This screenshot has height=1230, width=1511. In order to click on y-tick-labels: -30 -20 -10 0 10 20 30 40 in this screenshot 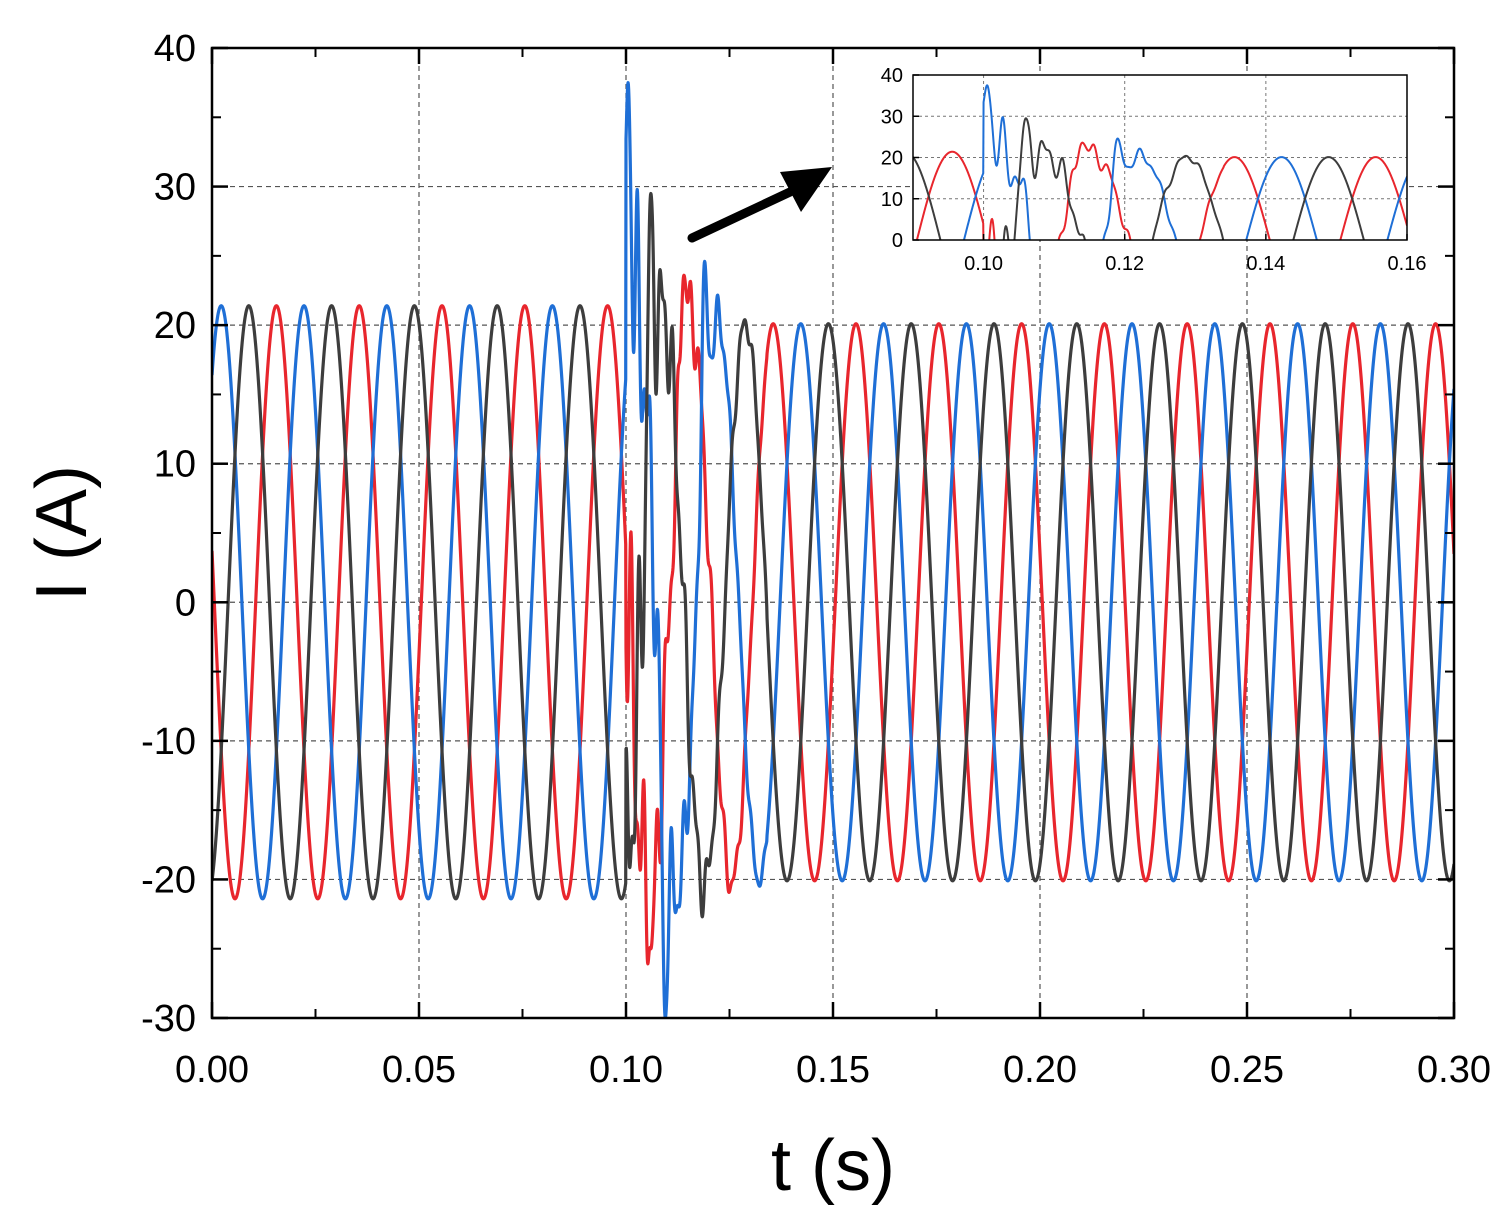, I will do `click(168, 534)`.